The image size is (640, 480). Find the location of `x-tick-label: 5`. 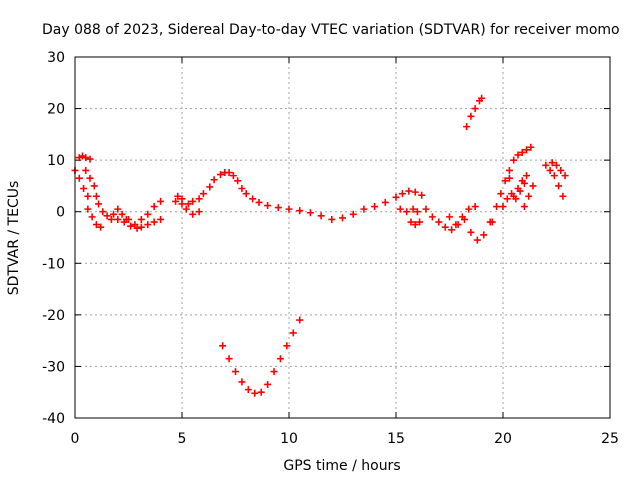

x-tick-label: 5 is located at coordinates (182, 439).